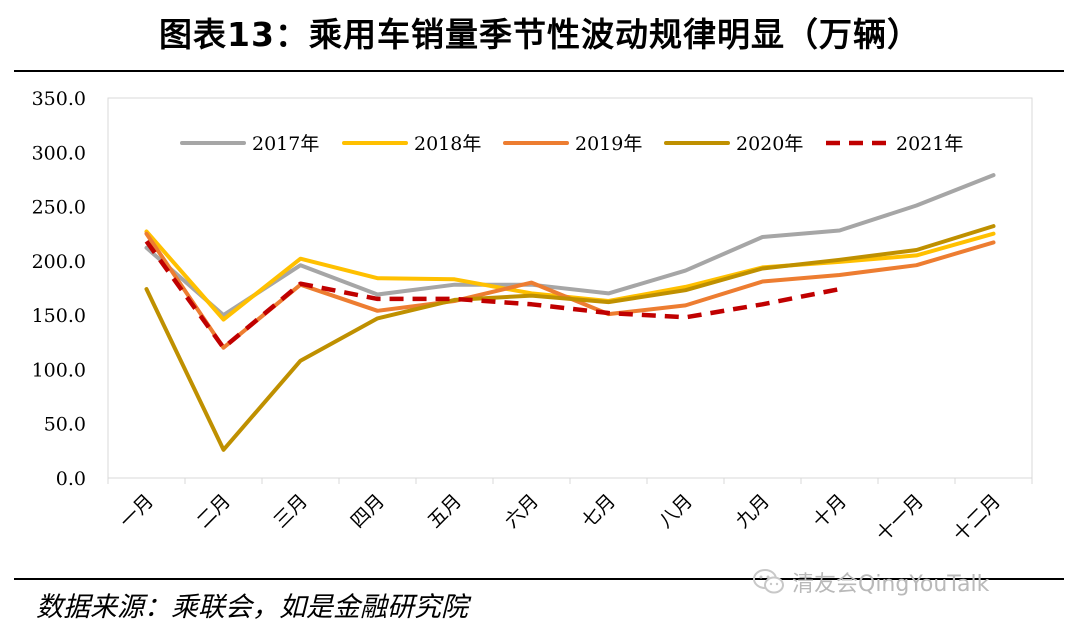 The height and width of the screenshot is (633, 1080). Describe the element at coordinates (59, 208) in the screenshot. I see `y-tick-label: 250.0` at that location.